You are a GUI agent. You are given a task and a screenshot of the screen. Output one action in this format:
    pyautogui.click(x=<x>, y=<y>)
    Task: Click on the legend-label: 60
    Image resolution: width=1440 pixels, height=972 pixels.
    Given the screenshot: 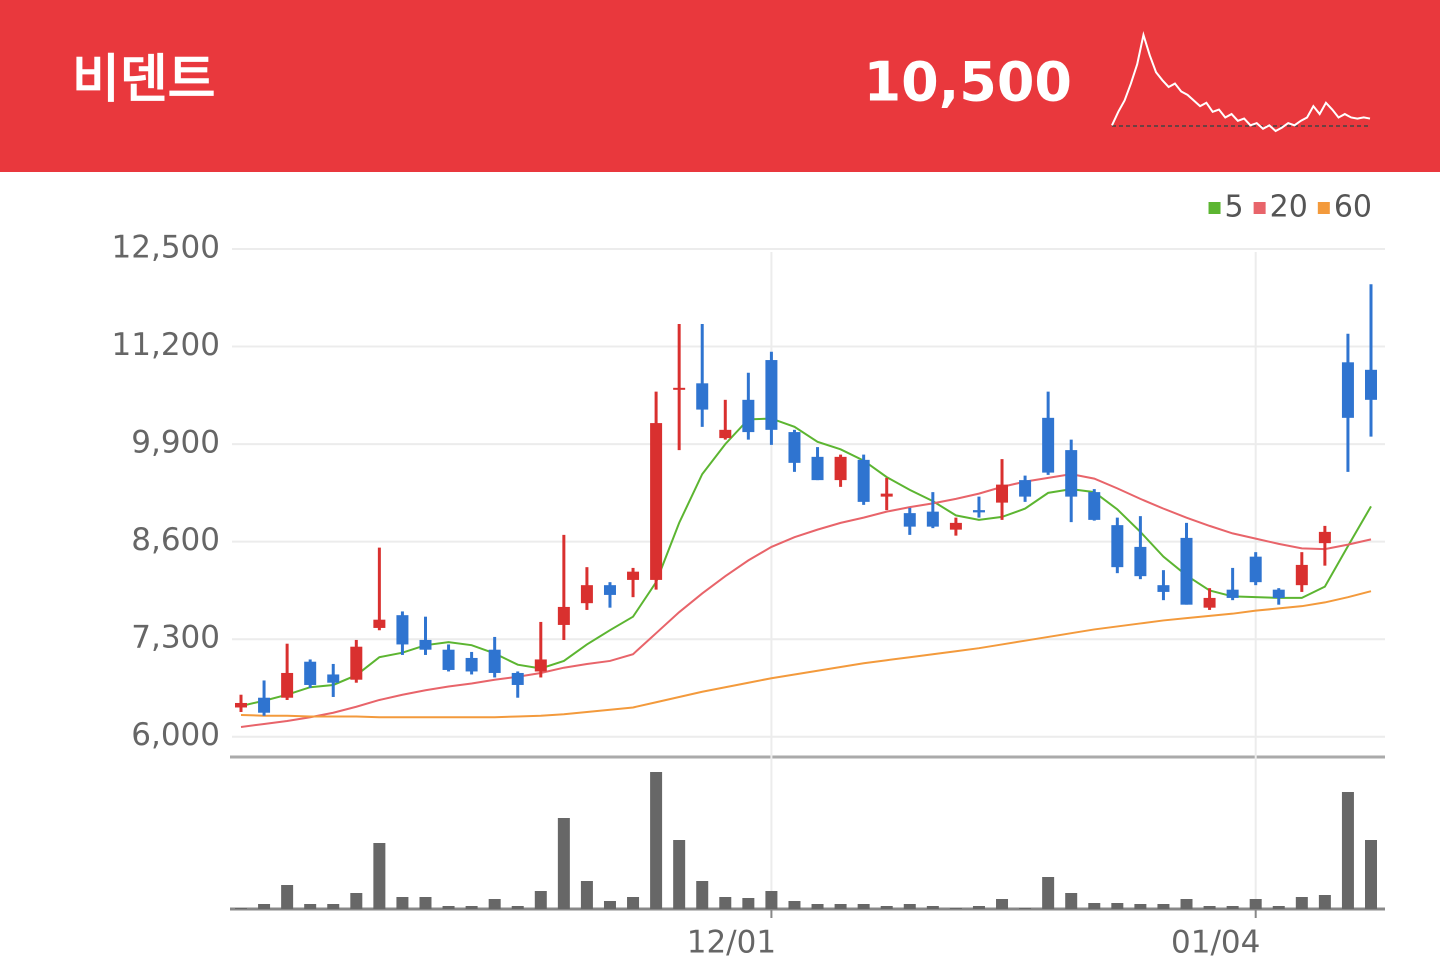 What is the action you would take?
    pyautogui.click(x=1353, y=207)
    